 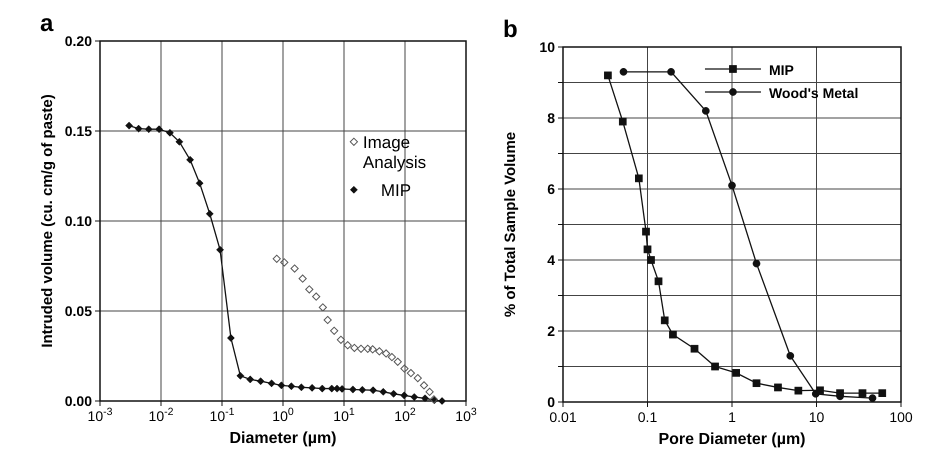 I want to click on y-axis-title: Intruded volume (cu. cm/g of paste), so click(x=47, y=221).